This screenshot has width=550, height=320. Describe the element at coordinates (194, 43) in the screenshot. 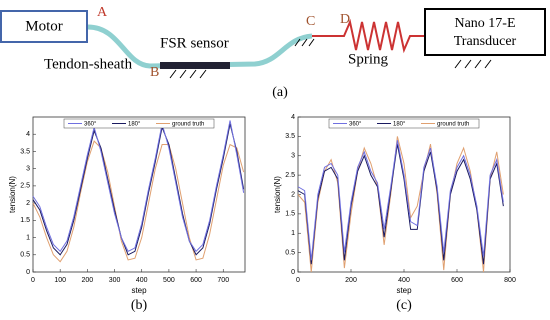

I see `fsr-label: FSR sensor` at that location.